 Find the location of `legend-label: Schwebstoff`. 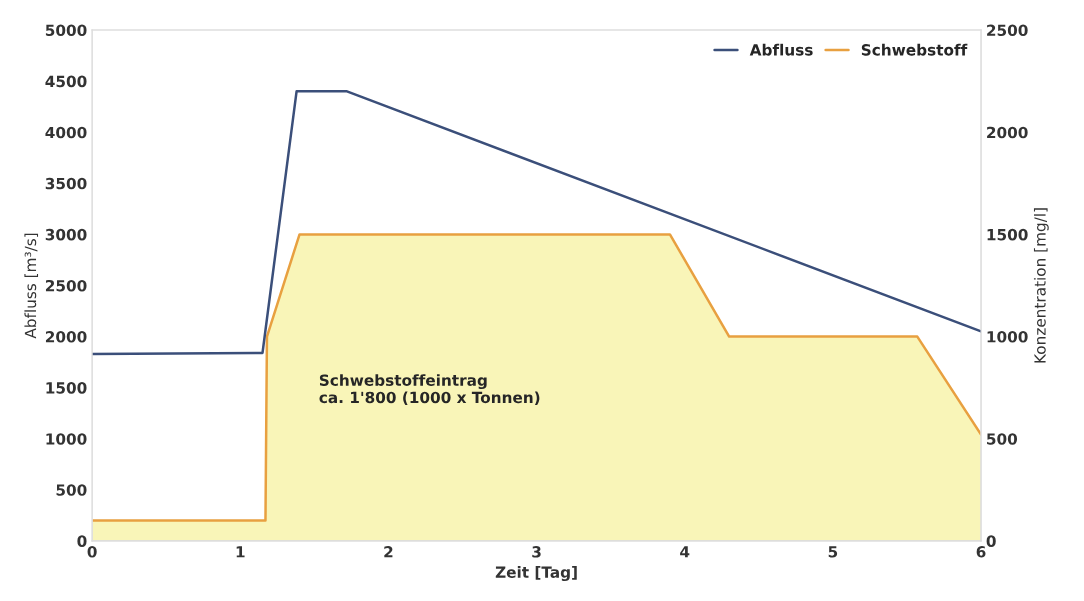

legend-label: Schwebstoff is located at coordinates (914, 49).